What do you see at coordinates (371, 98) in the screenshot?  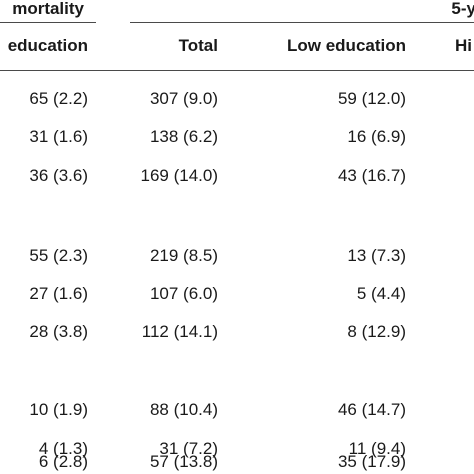 I see `table-cell: 59 (12.0)` at bounding box center [371, 98].